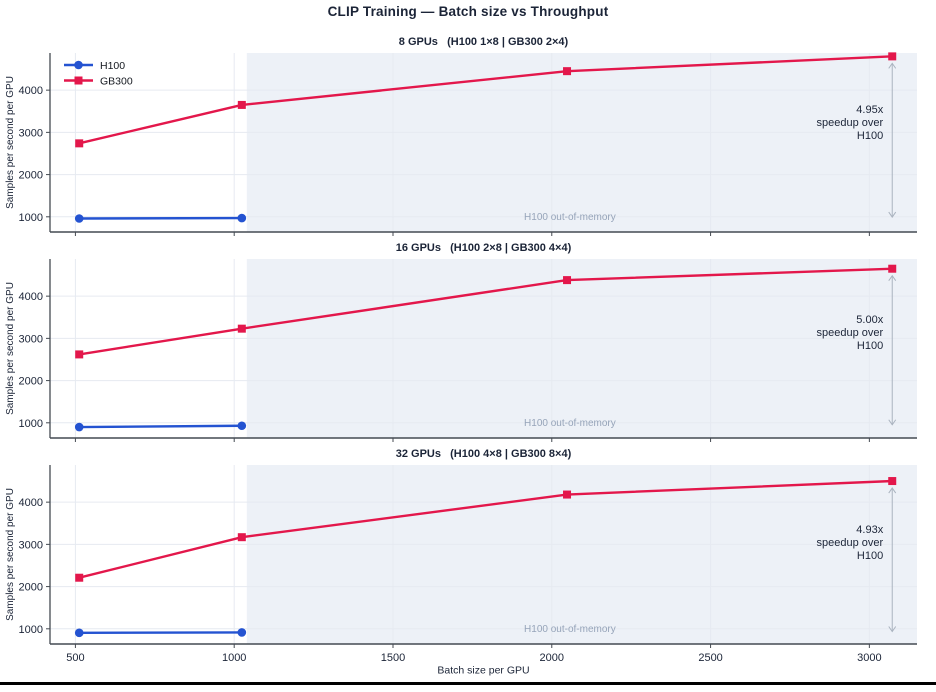 Image resolution: width=936 pixels, height=692 pixels. What do you see at coordinates (869, 658) in the screenshot?
I see `x-tick-label: 3000` at bounding box center [869, 658].